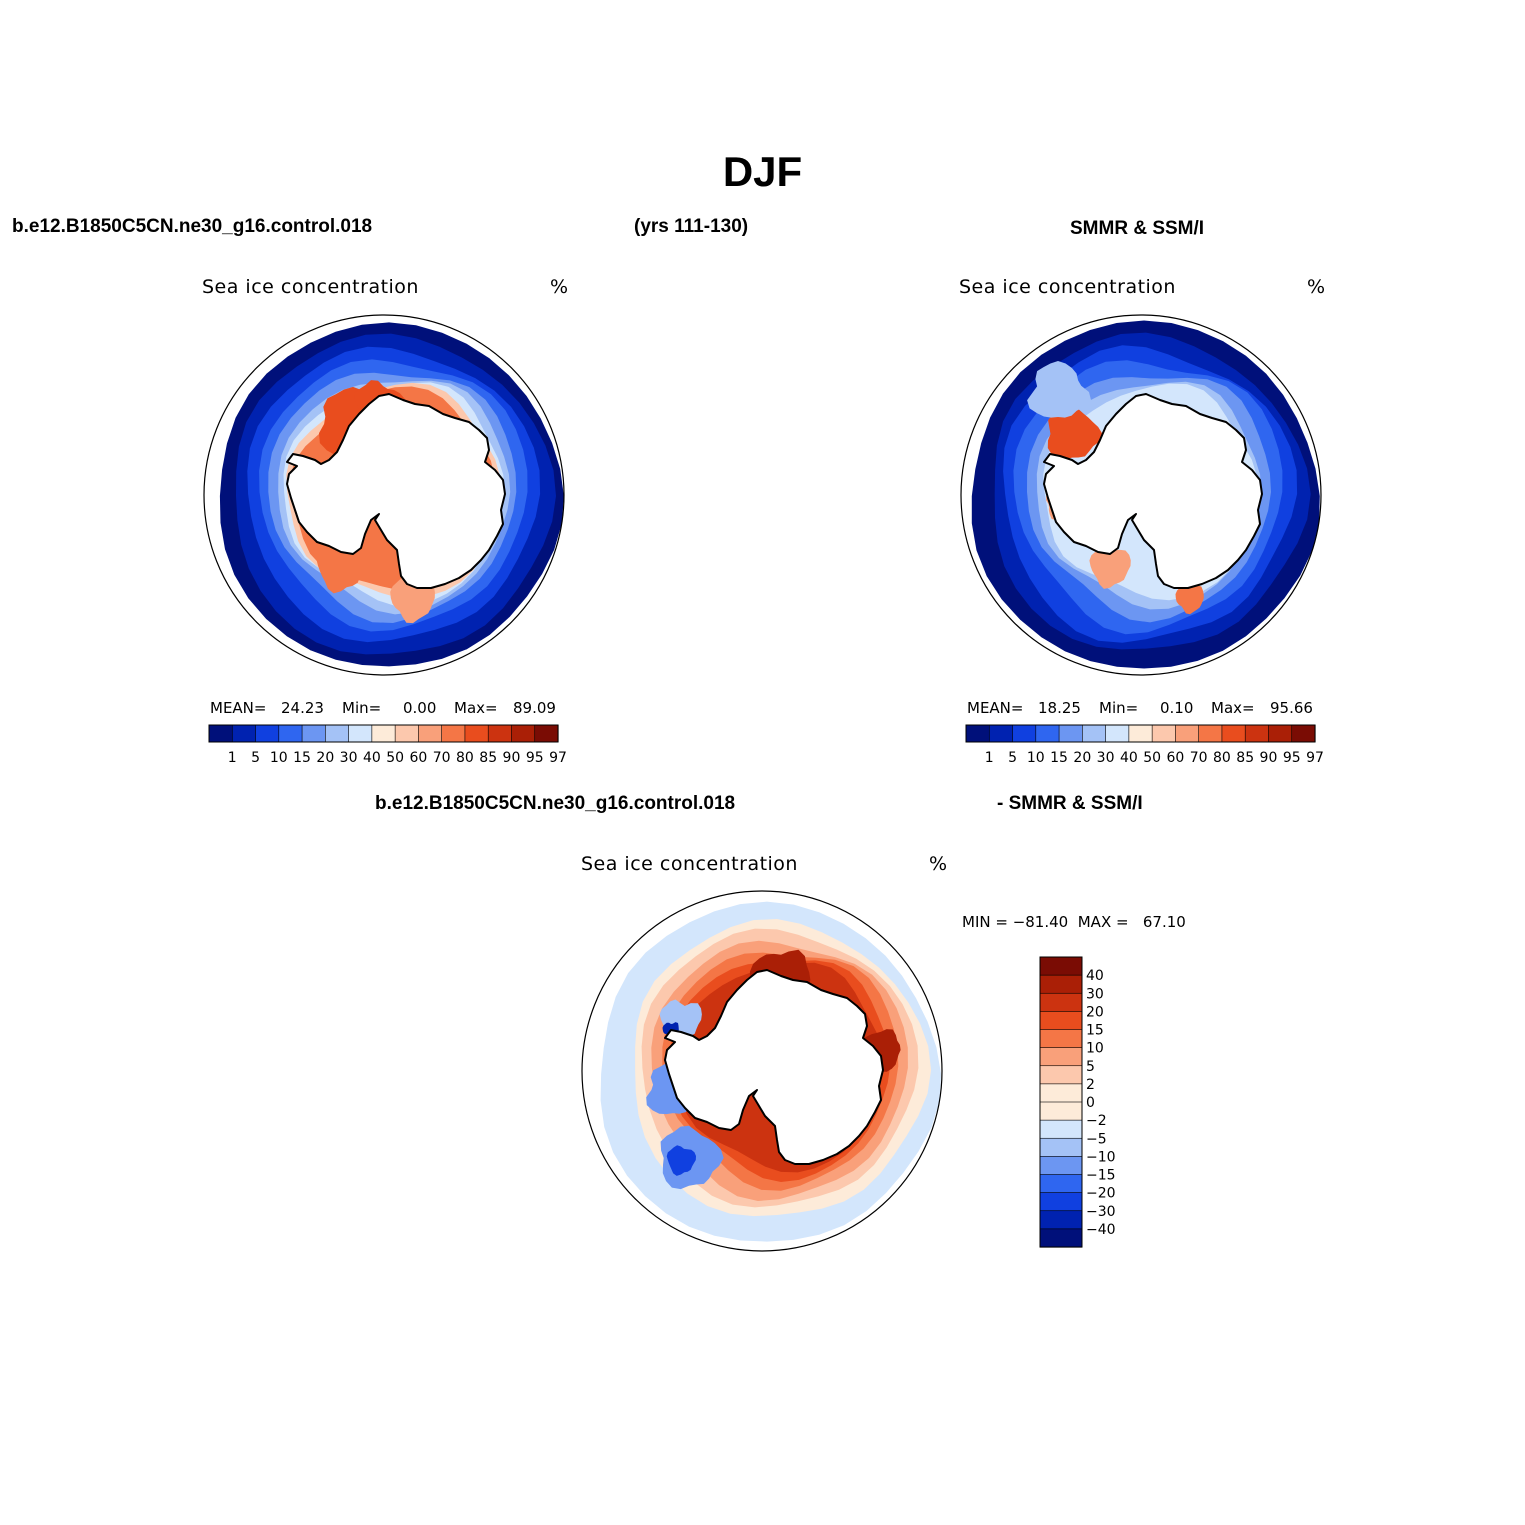 This screenshot has width=1525, height=1525. Describe the element at coordinates (1316, 287) in the screenshot. I see `obs-units: %` at that location.